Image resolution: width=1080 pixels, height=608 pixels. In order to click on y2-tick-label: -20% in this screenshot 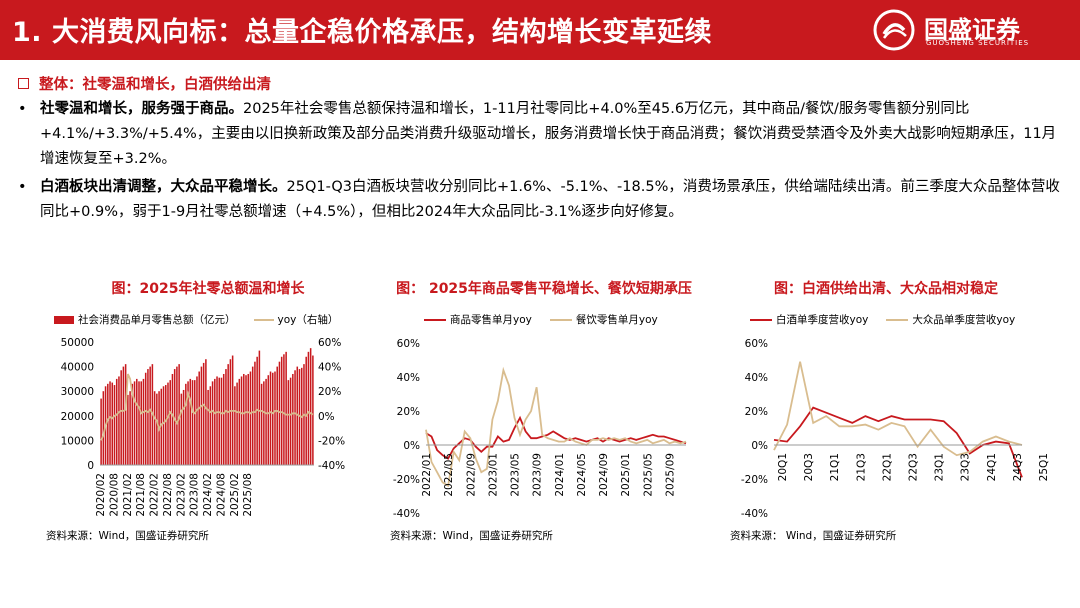, I will do `click(331, 441)`.